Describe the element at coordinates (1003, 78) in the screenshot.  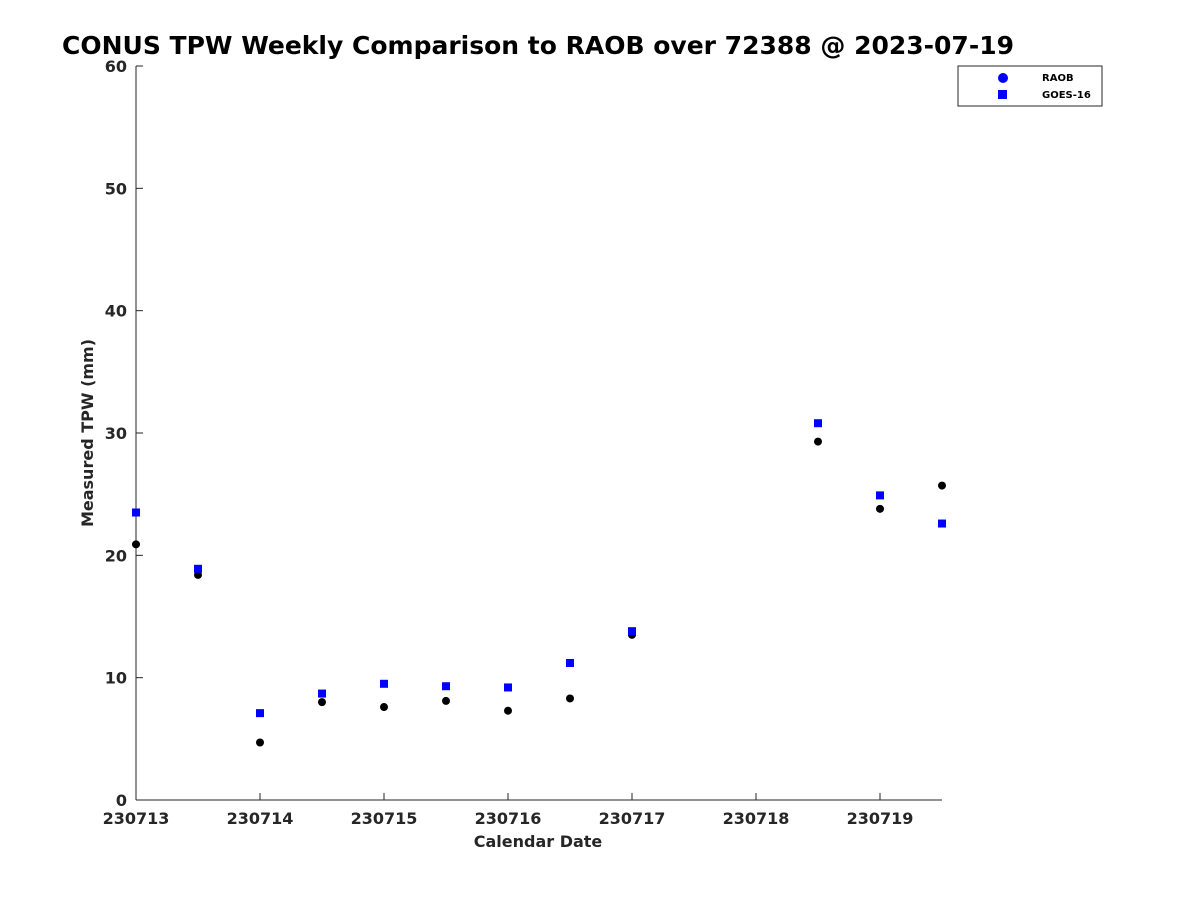
I see `legend-raob-marker` at that location.